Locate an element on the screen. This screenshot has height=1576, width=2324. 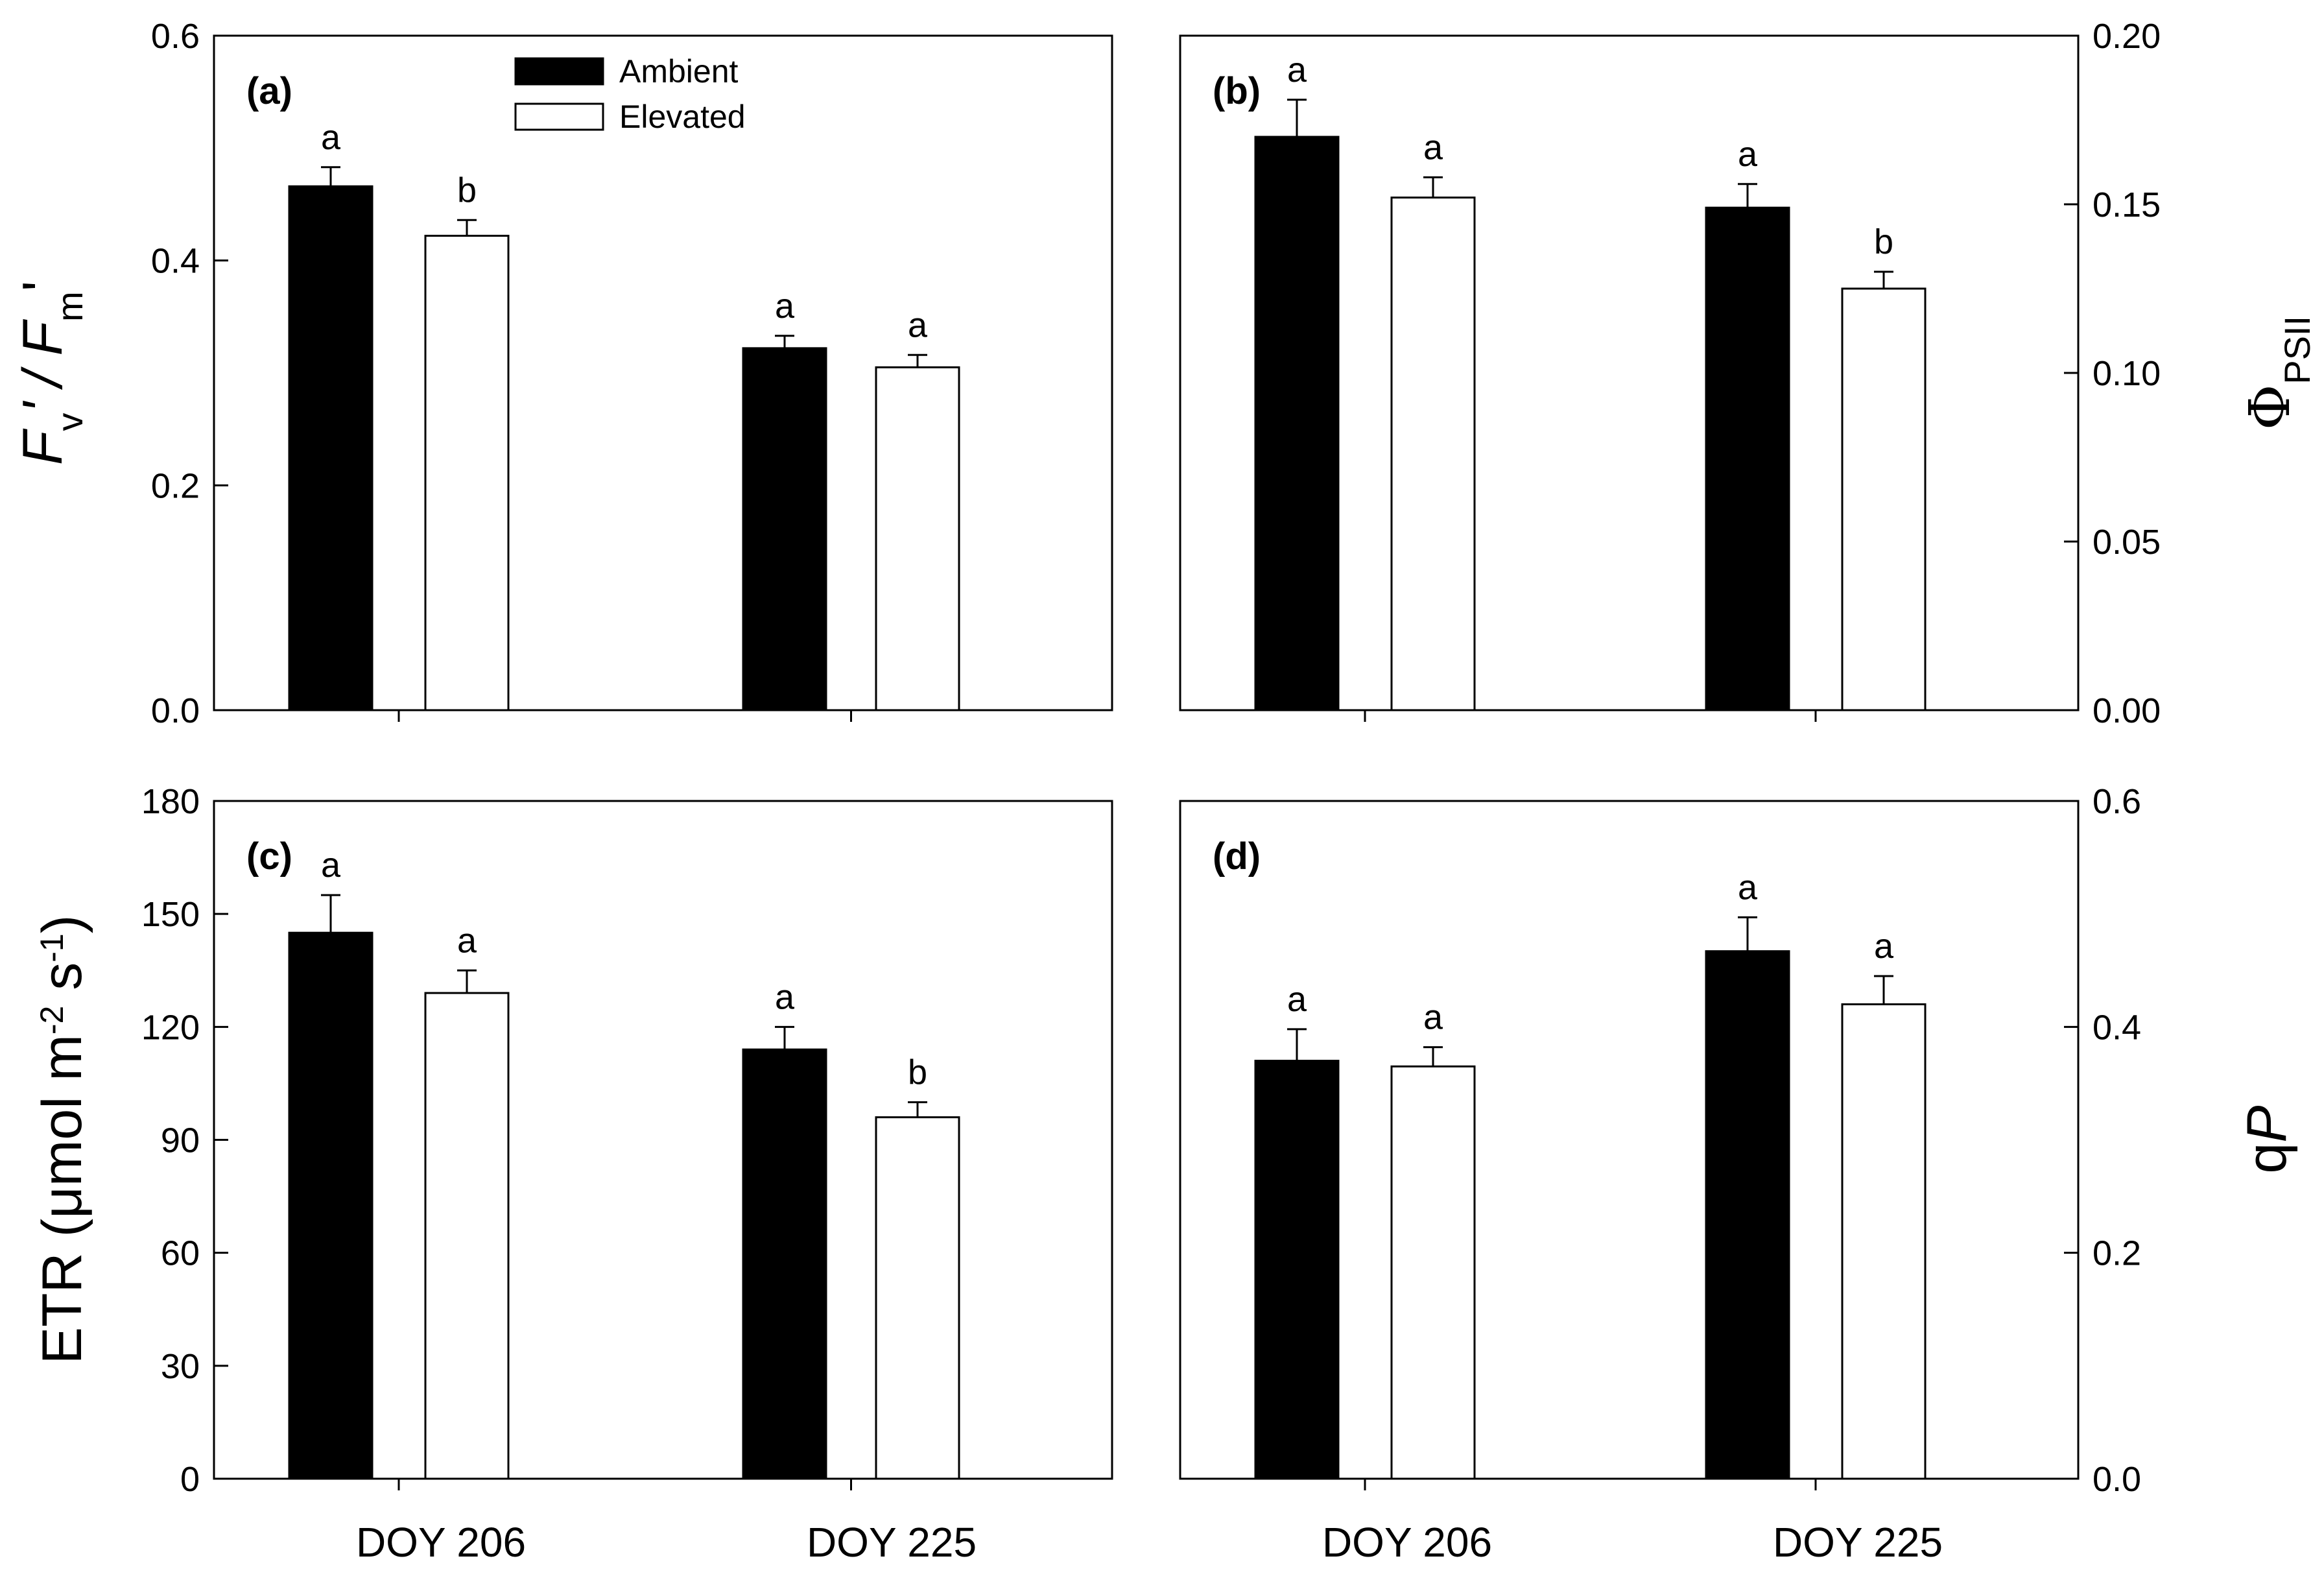
panel-c-y-axis-title: ETR (μmol m-2 s-1) is located at coordinates (62, 1140).